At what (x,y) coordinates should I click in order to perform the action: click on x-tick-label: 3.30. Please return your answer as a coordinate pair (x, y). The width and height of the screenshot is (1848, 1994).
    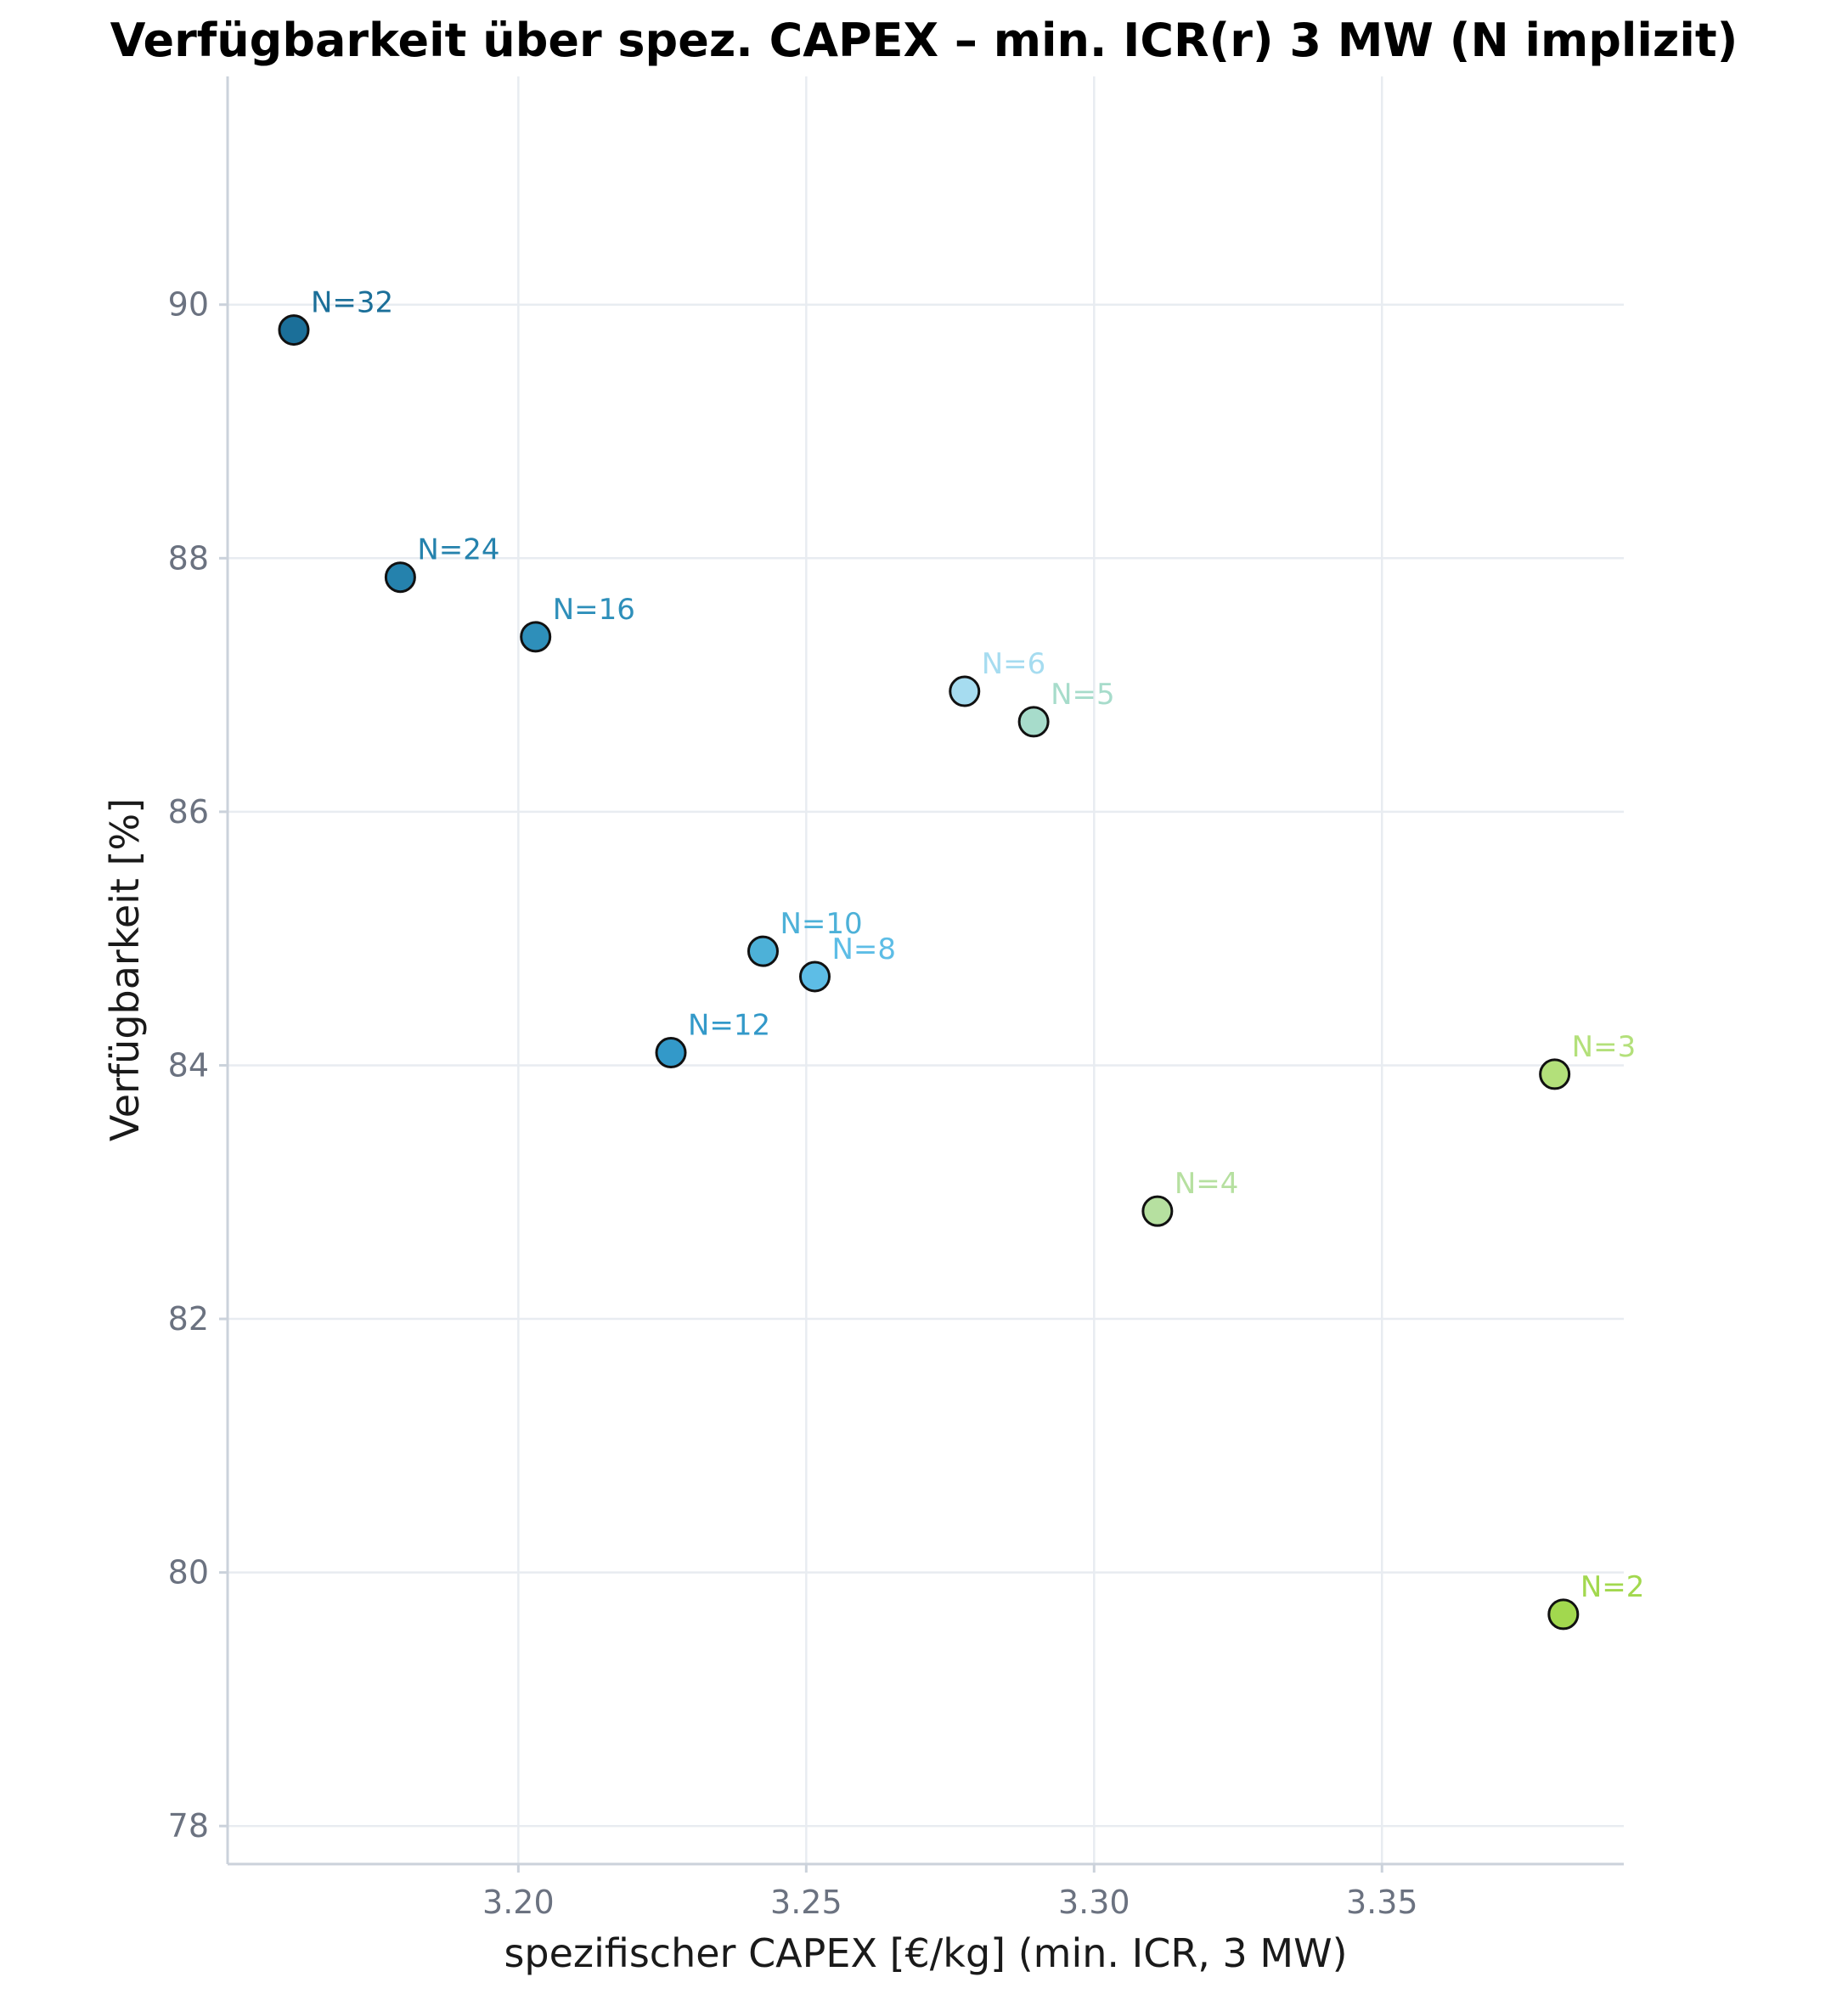
    Looking at the image, I should click on (1094, 1903).